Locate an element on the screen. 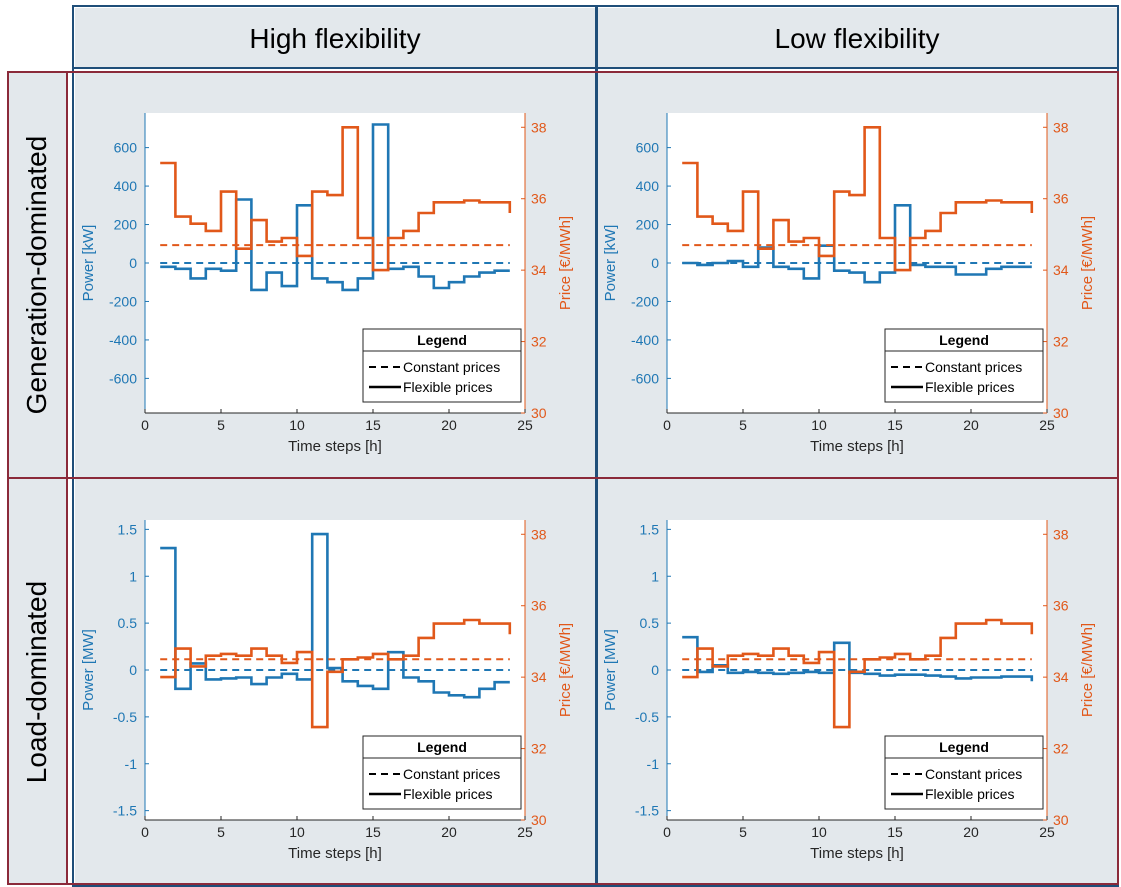  column-header-low: Low flexibility is located at coordinates (857, 38).